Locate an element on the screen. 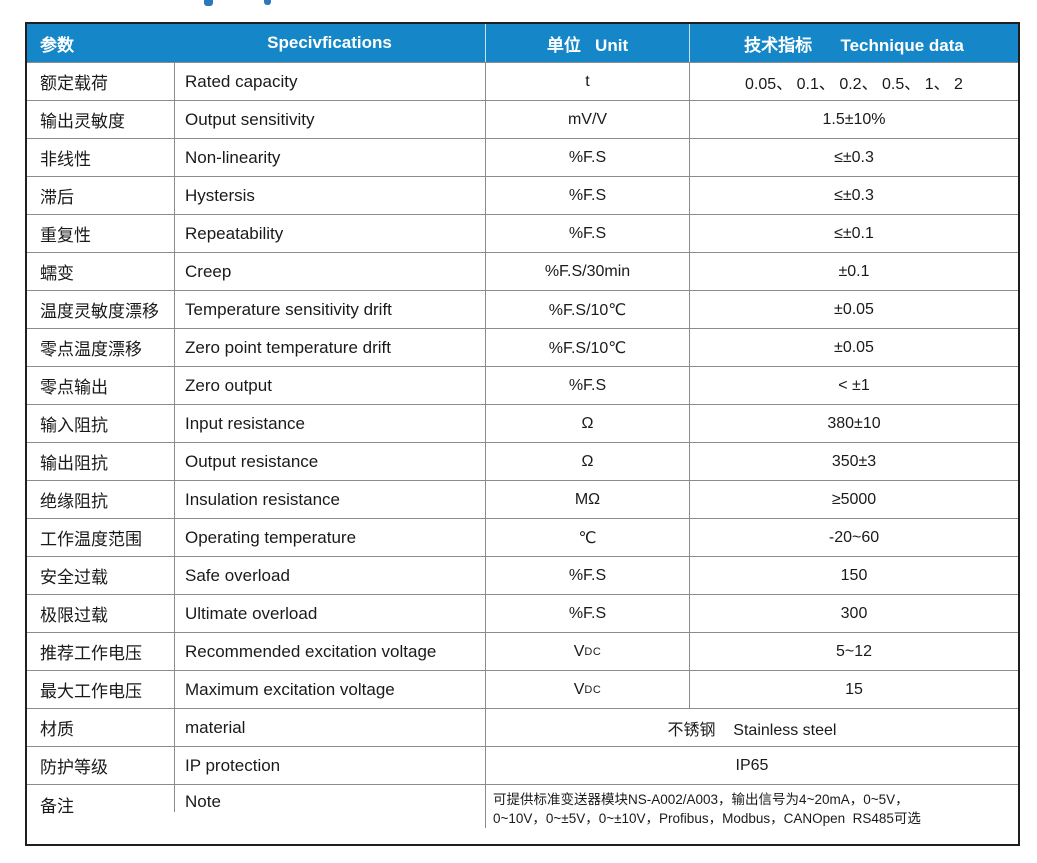 This screenshot has height=863, width=1037. table-row: 输入阻抗 Input resistance Ω 380±10 is located at coordinates (522, 423).